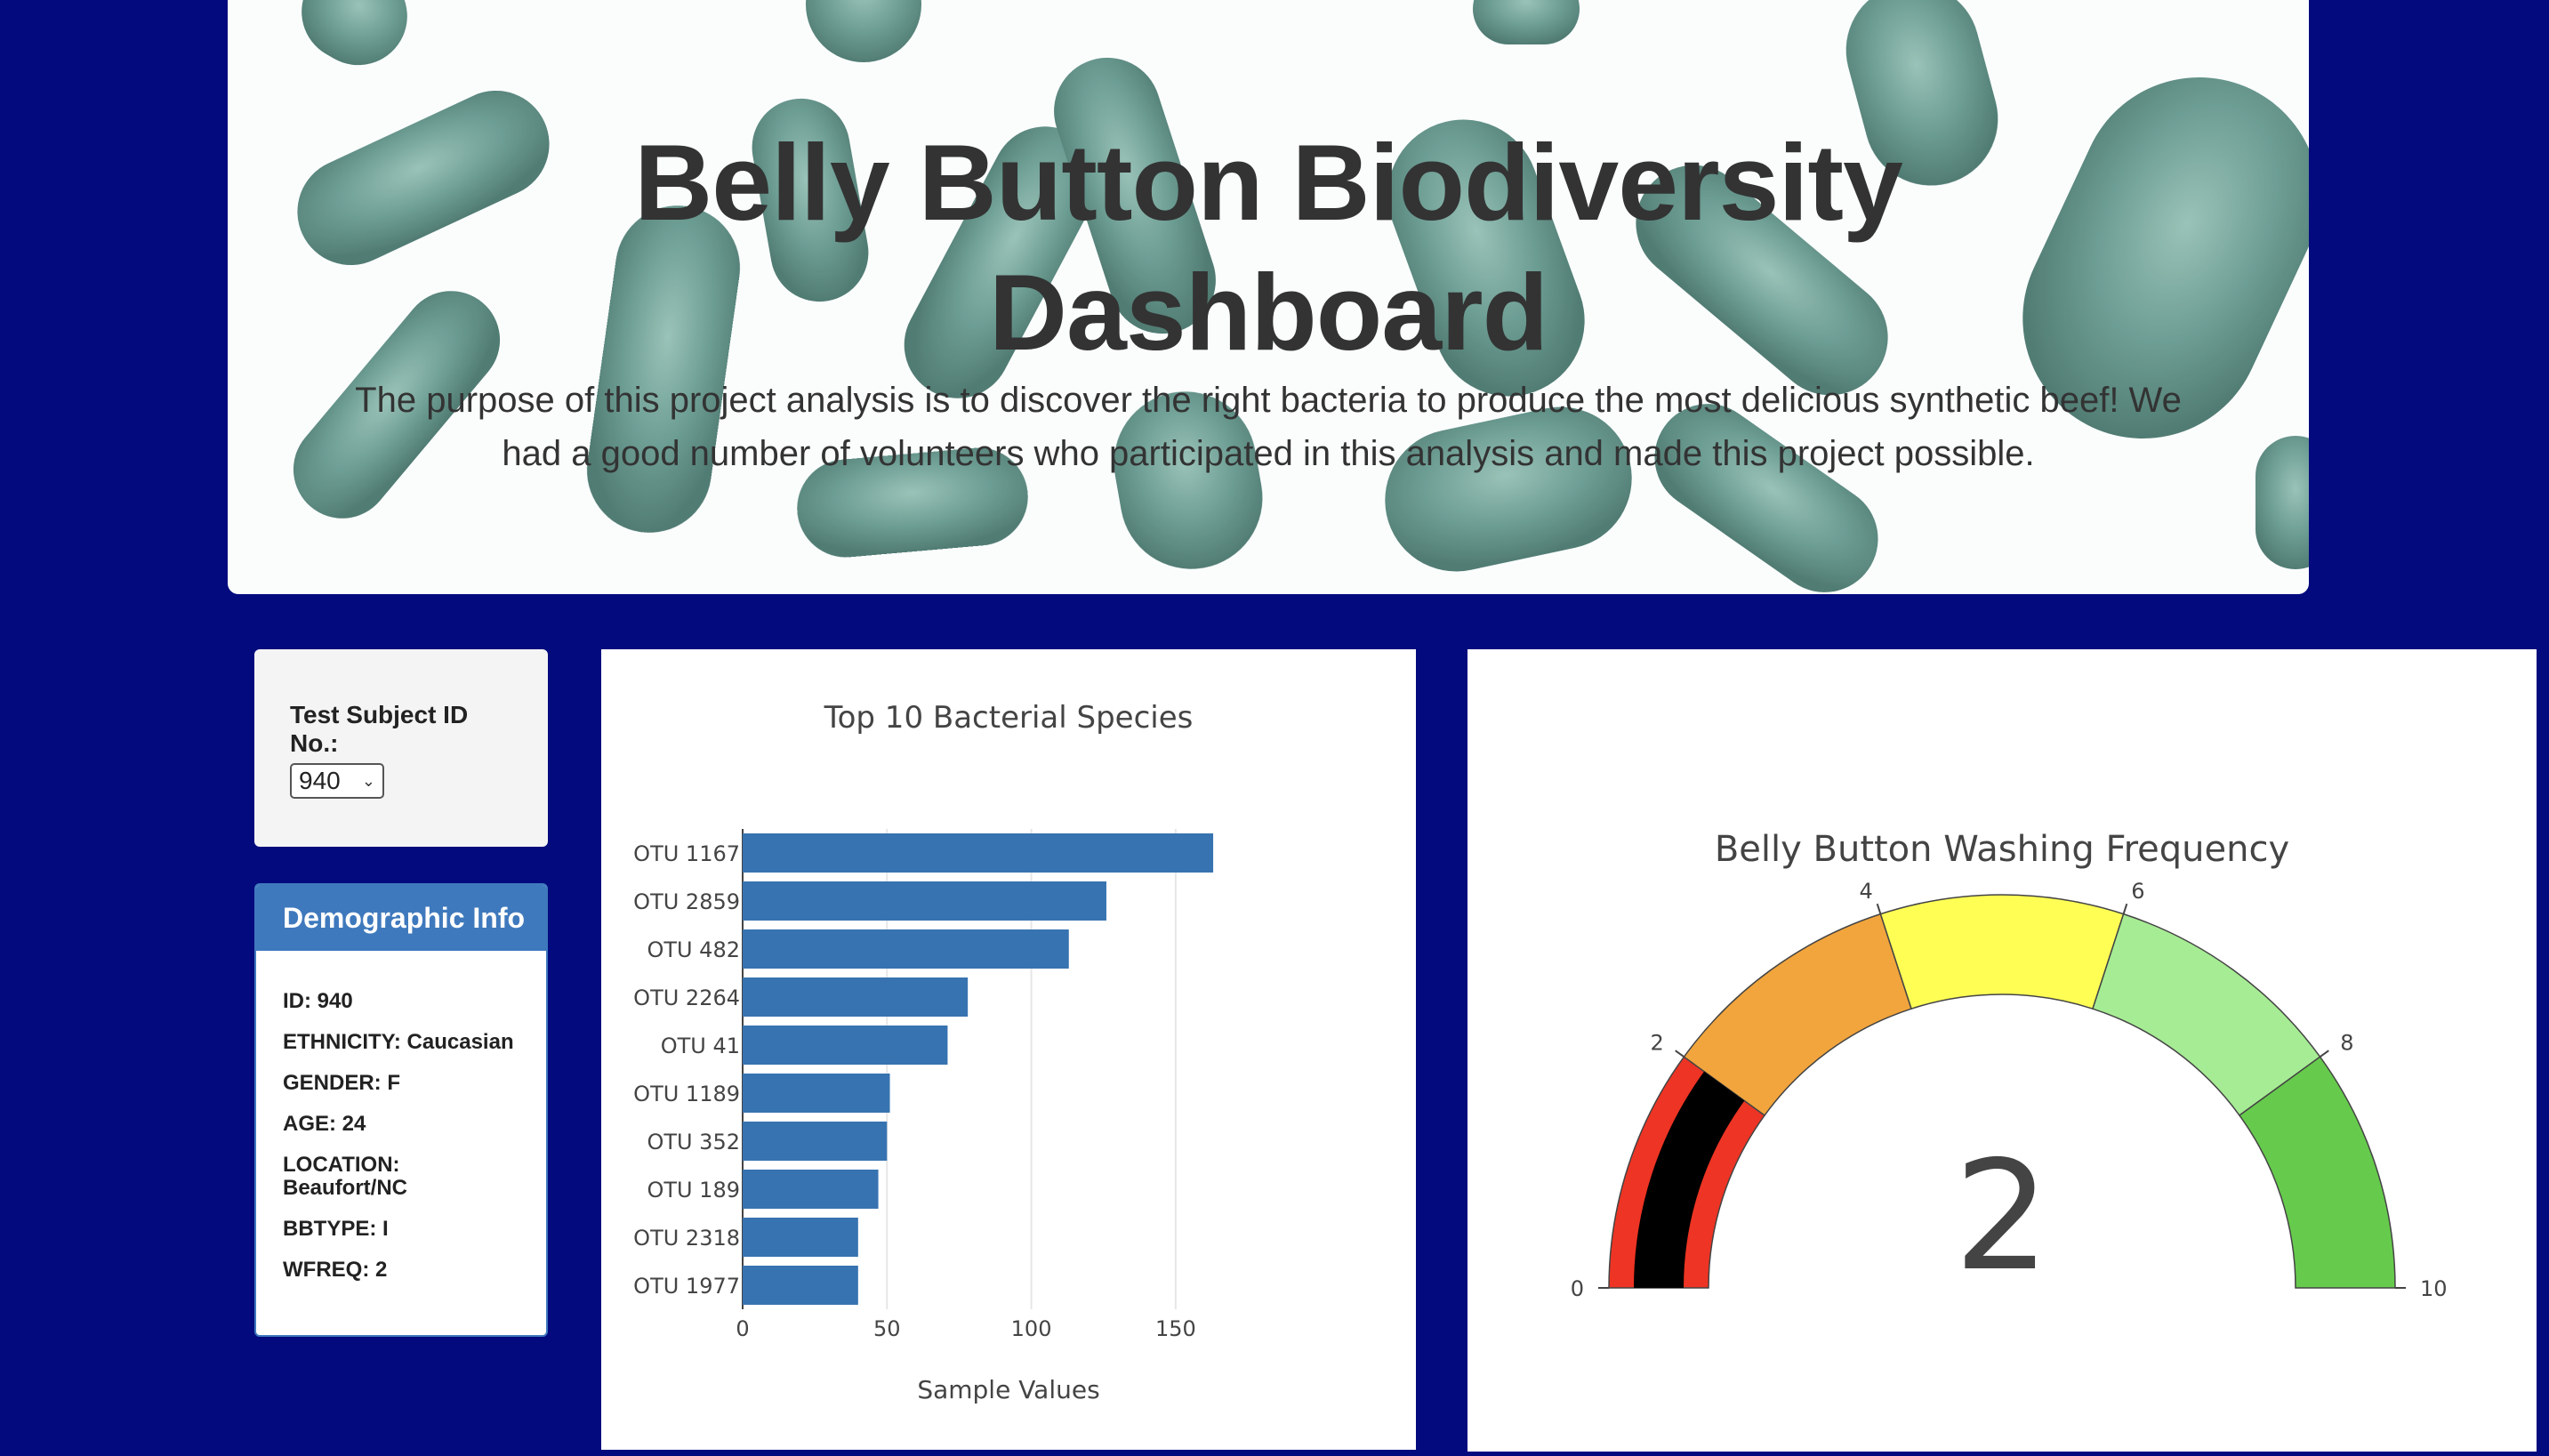 The height and width of the screenshot is (1456, 2549). I want to click on bar-chart-category-label: OTU 2264, so click(686, 997).